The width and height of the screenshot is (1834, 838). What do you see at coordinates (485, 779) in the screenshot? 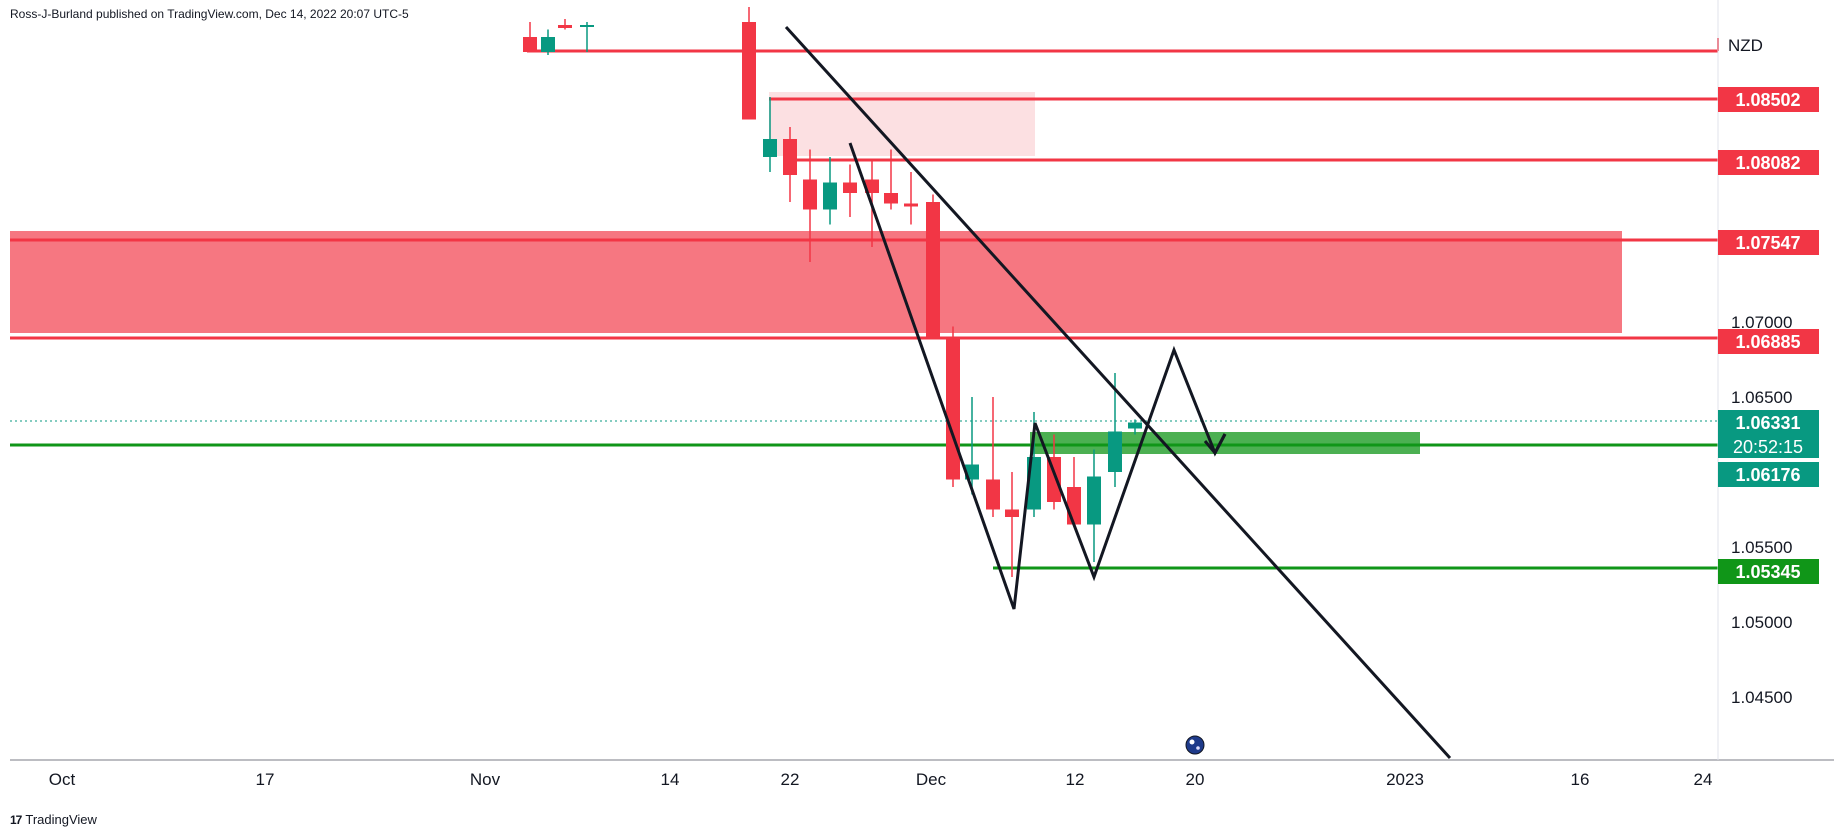
I see `x-tick-label: Nov` at bounding box center [485, 779].